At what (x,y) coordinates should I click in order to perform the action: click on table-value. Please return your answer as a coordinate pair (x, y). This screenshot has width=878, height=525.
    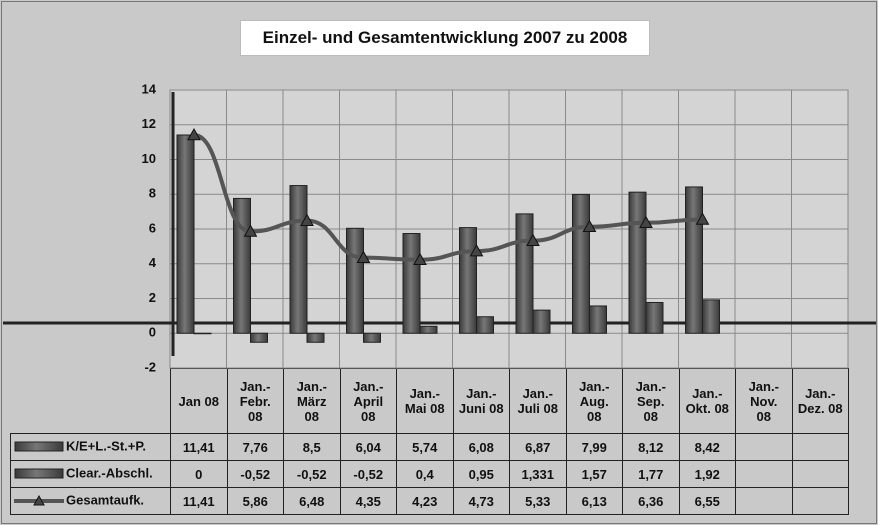
    Looking at the image, I should click on (820, 501).